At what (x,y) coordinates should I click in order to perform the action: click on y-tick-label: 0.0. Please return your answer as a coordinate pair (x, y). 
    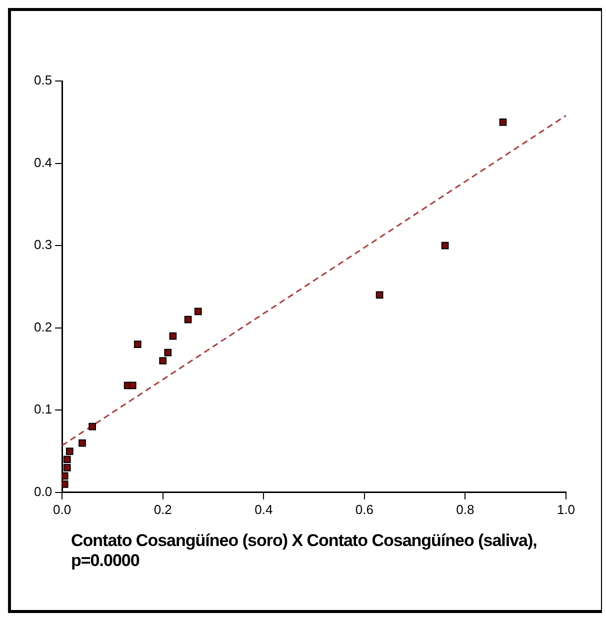
    Looking at the image, I should click on (43, 491).